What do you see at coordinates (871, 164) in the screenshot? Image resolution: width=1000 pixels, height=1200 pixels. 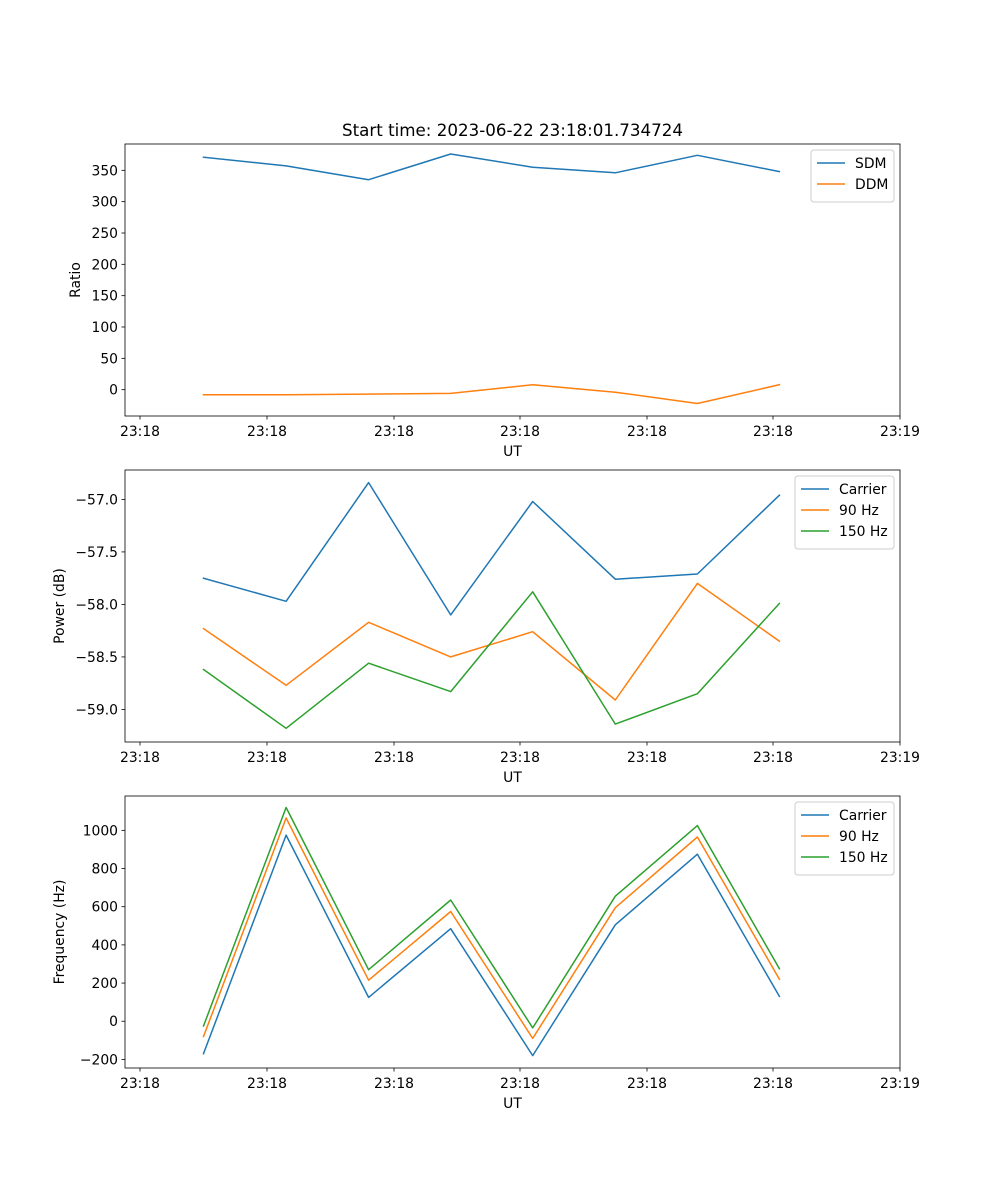 I see `legend-label: SDM` at bounding box center [871, 164].